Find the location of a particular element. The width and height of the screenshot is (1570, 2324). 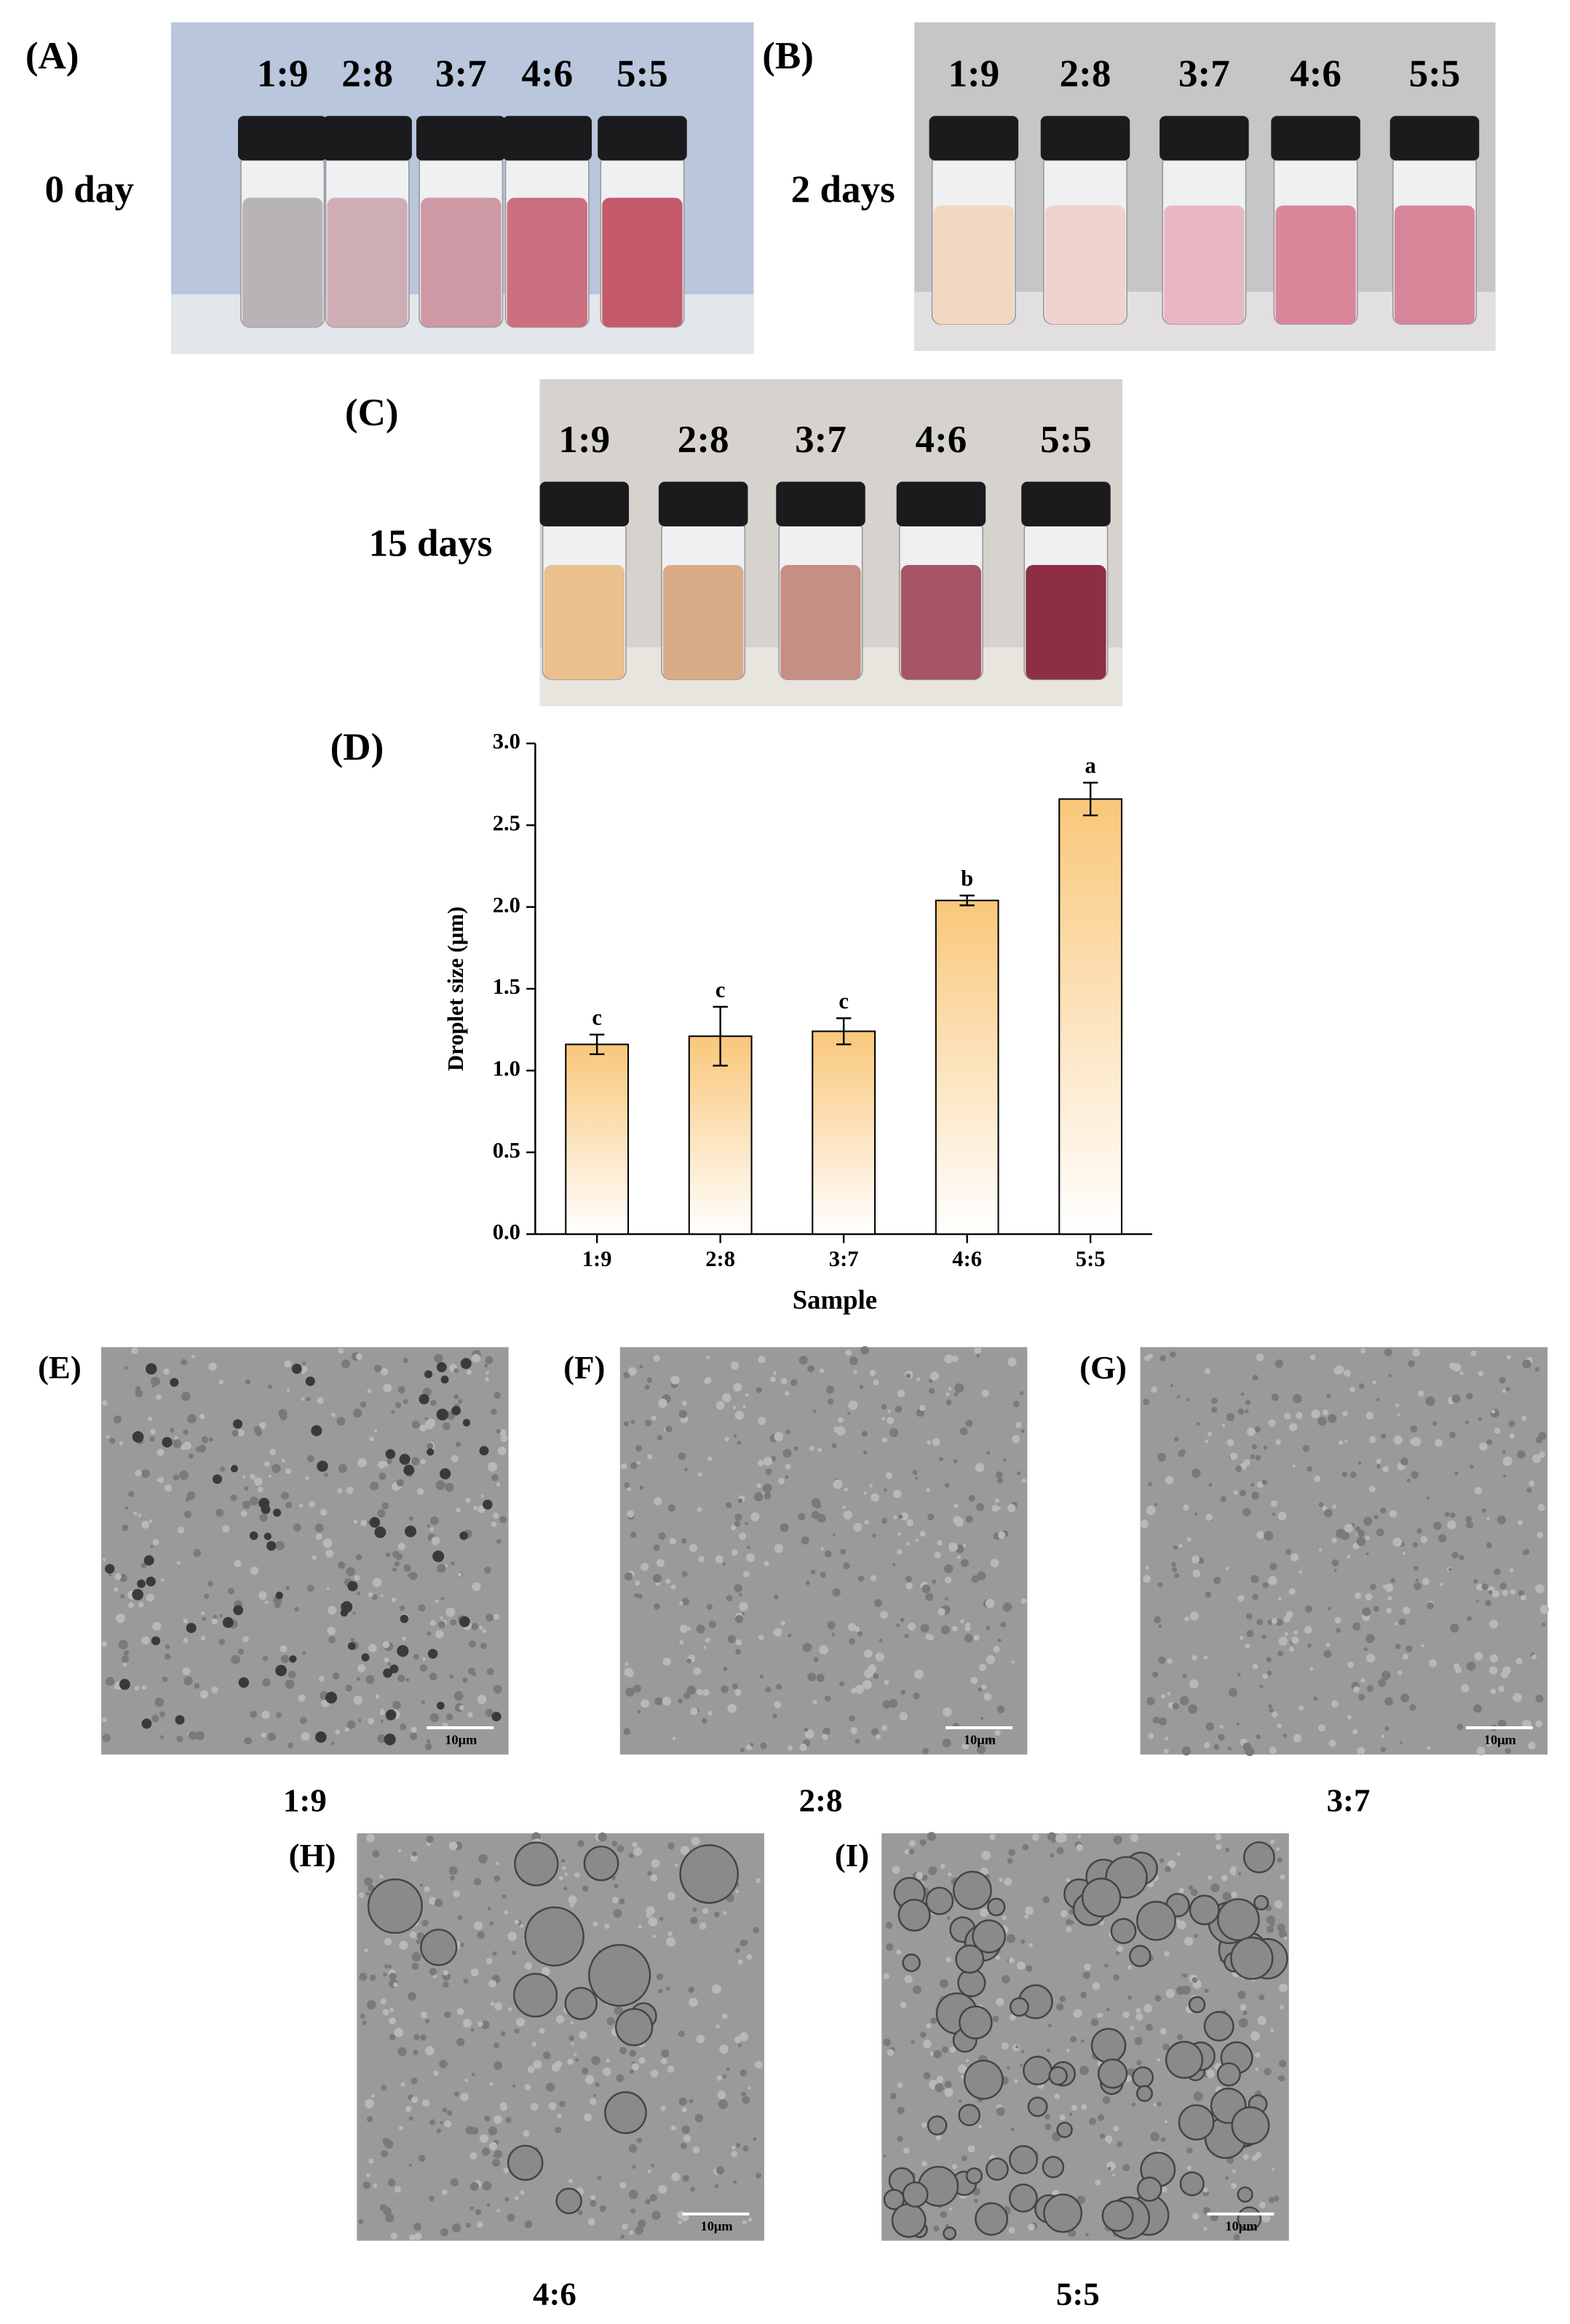

significance-letter: c is located at coordinates (720, 990).